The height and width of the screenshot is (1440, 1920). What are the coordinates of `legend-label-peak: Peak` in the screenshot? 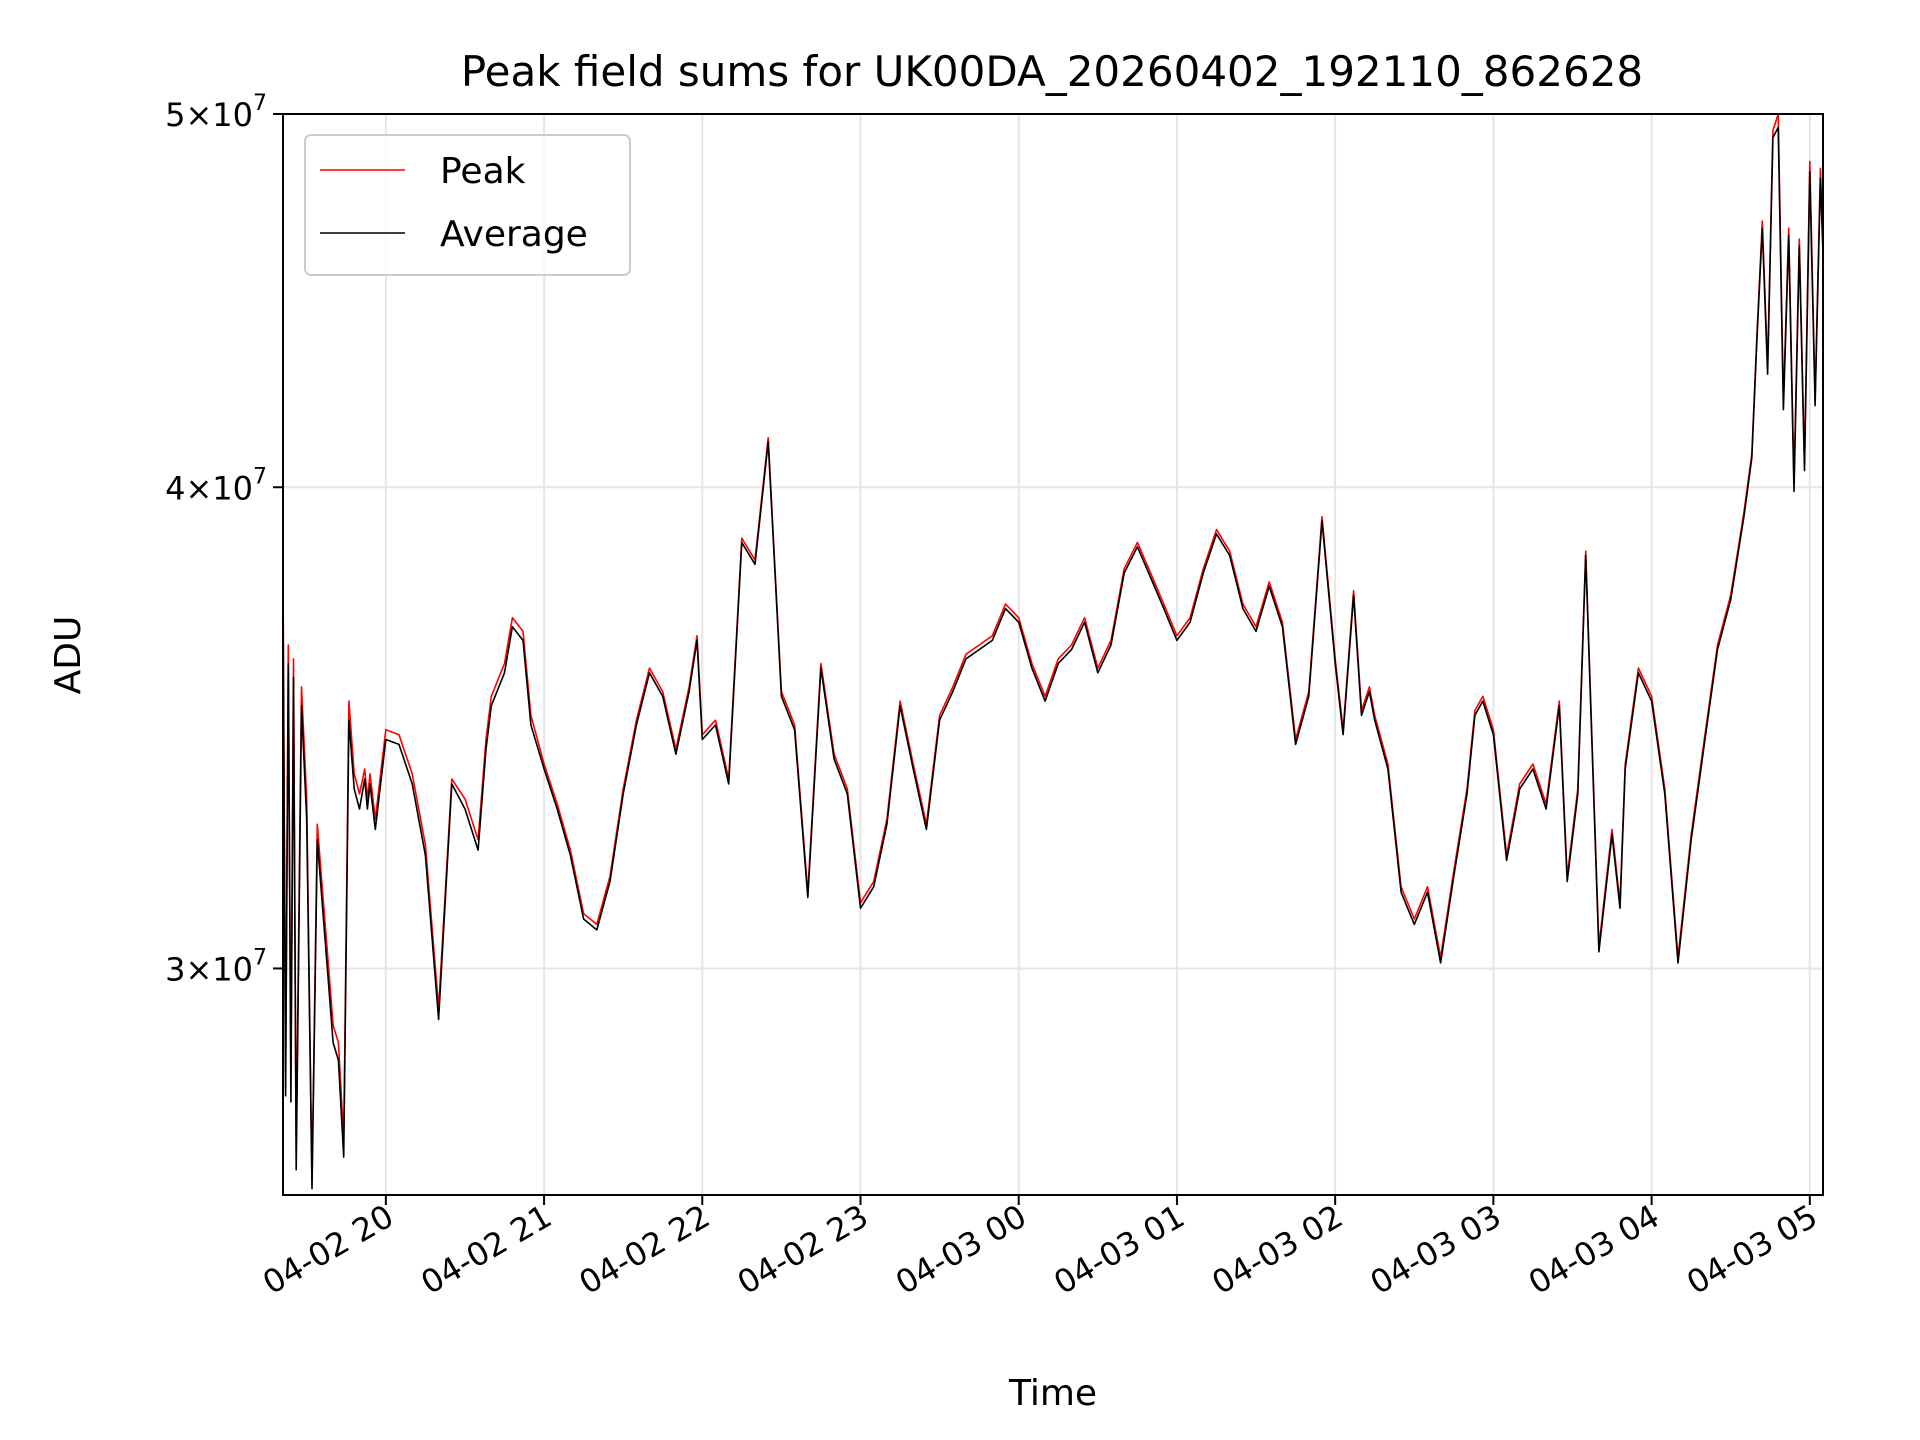 It's located at (483, 171).